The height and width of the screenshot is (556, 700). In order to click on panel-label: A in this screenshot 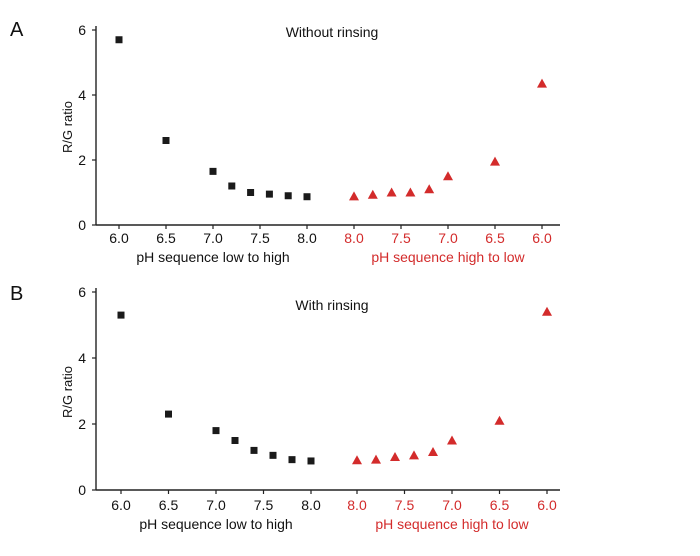, I will do `click(17, 30)`.